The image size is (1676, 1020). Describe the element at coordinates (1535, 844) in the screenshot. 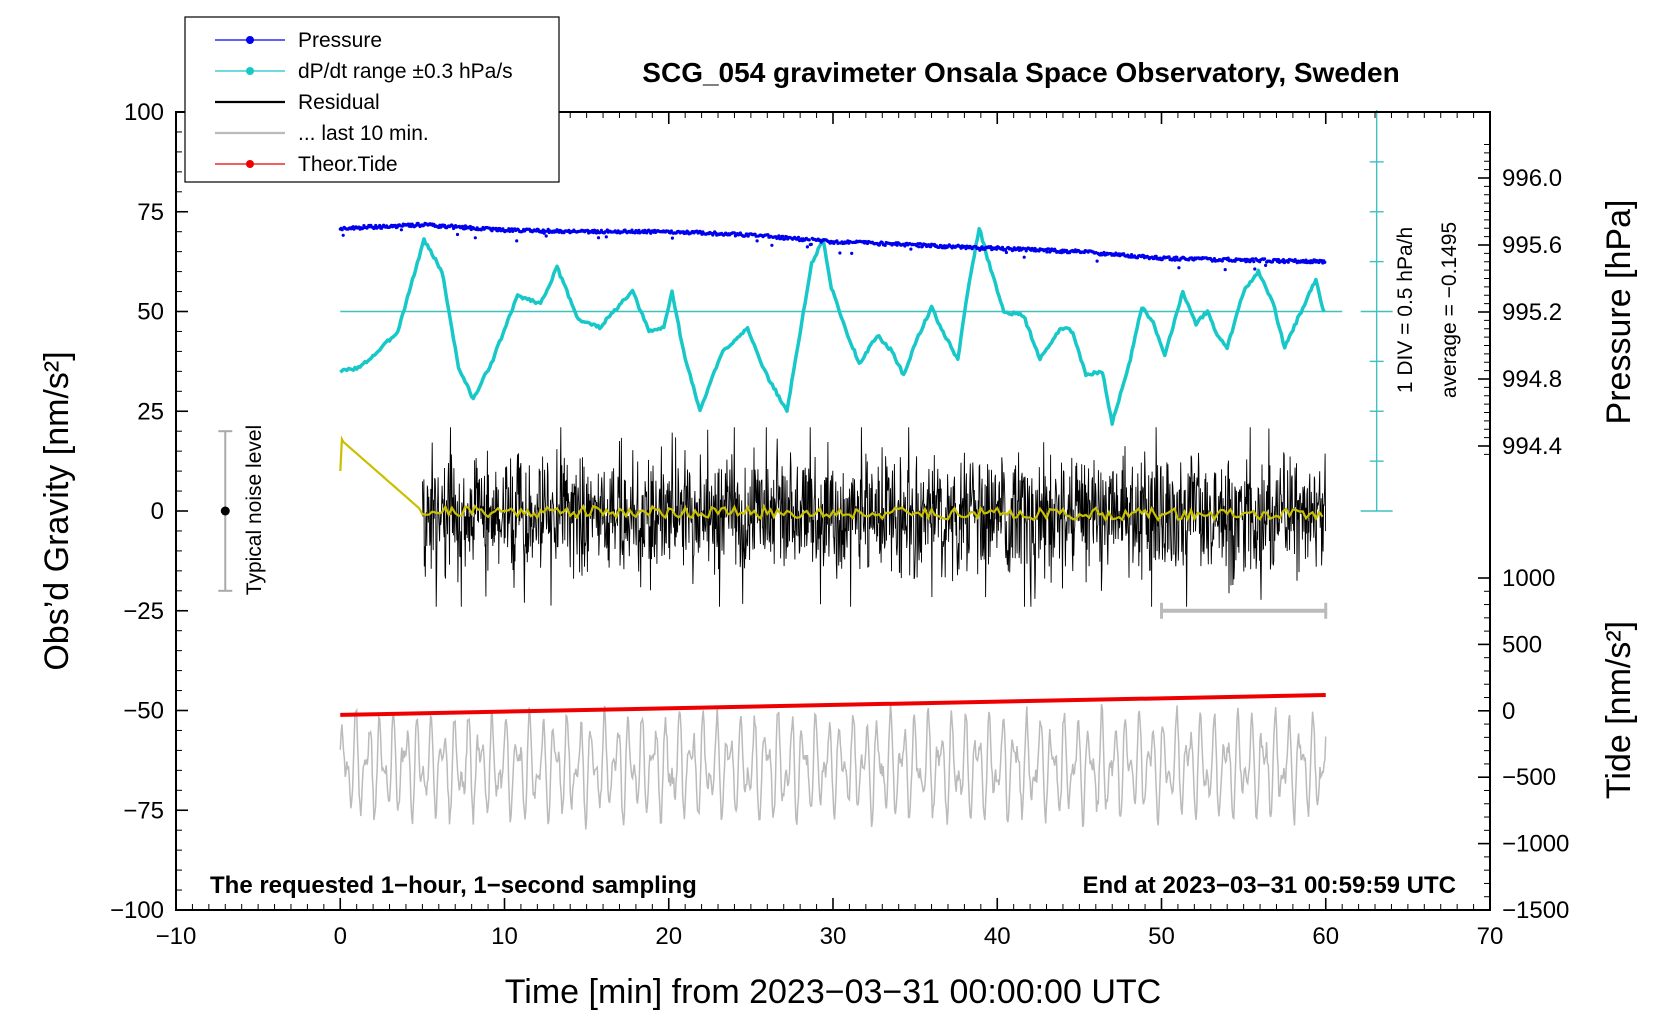

I see `tide-tick-label: −1000` at that location.